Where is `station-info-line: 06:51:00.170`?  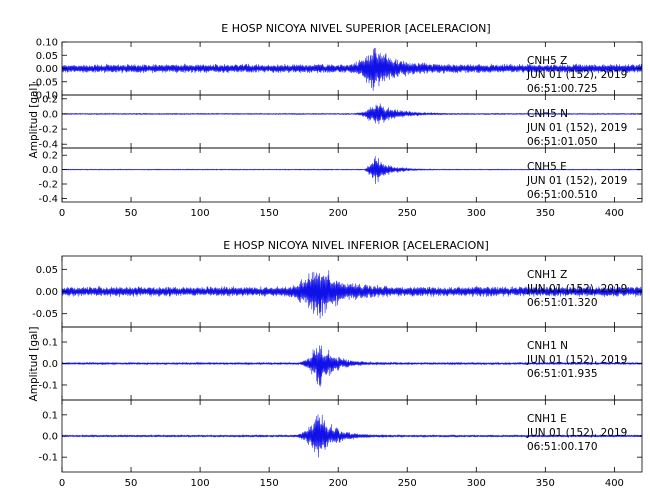
station-info-line: 06:51:00.170 is located at coordinates (562, 447).